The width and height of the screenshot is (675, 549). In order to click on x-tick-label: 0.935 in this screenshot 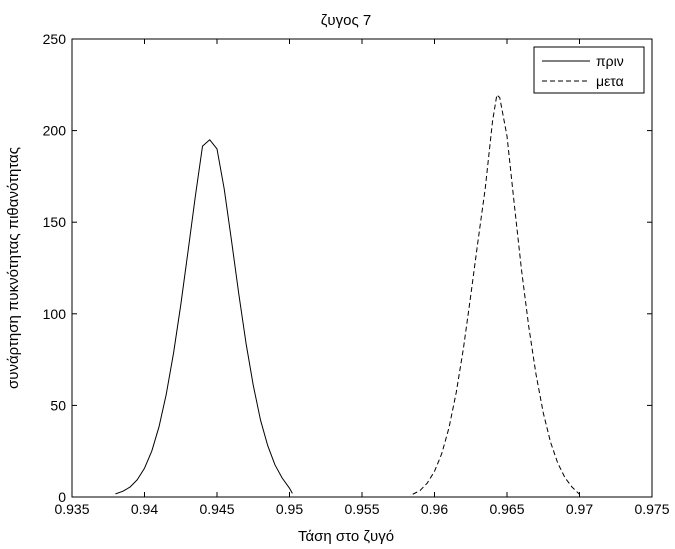, I will do `click(71, 509)`.